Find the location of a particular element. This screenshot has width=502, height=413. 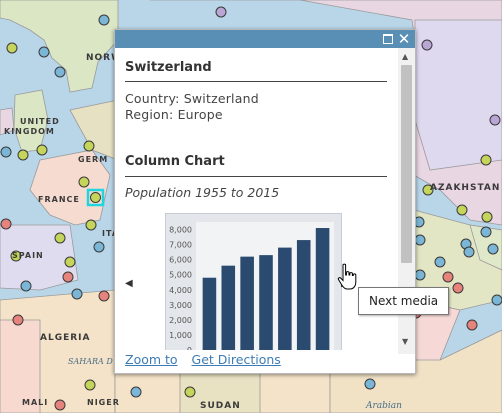

map-label-france: FRANCE is located at coordinates (59, 199).